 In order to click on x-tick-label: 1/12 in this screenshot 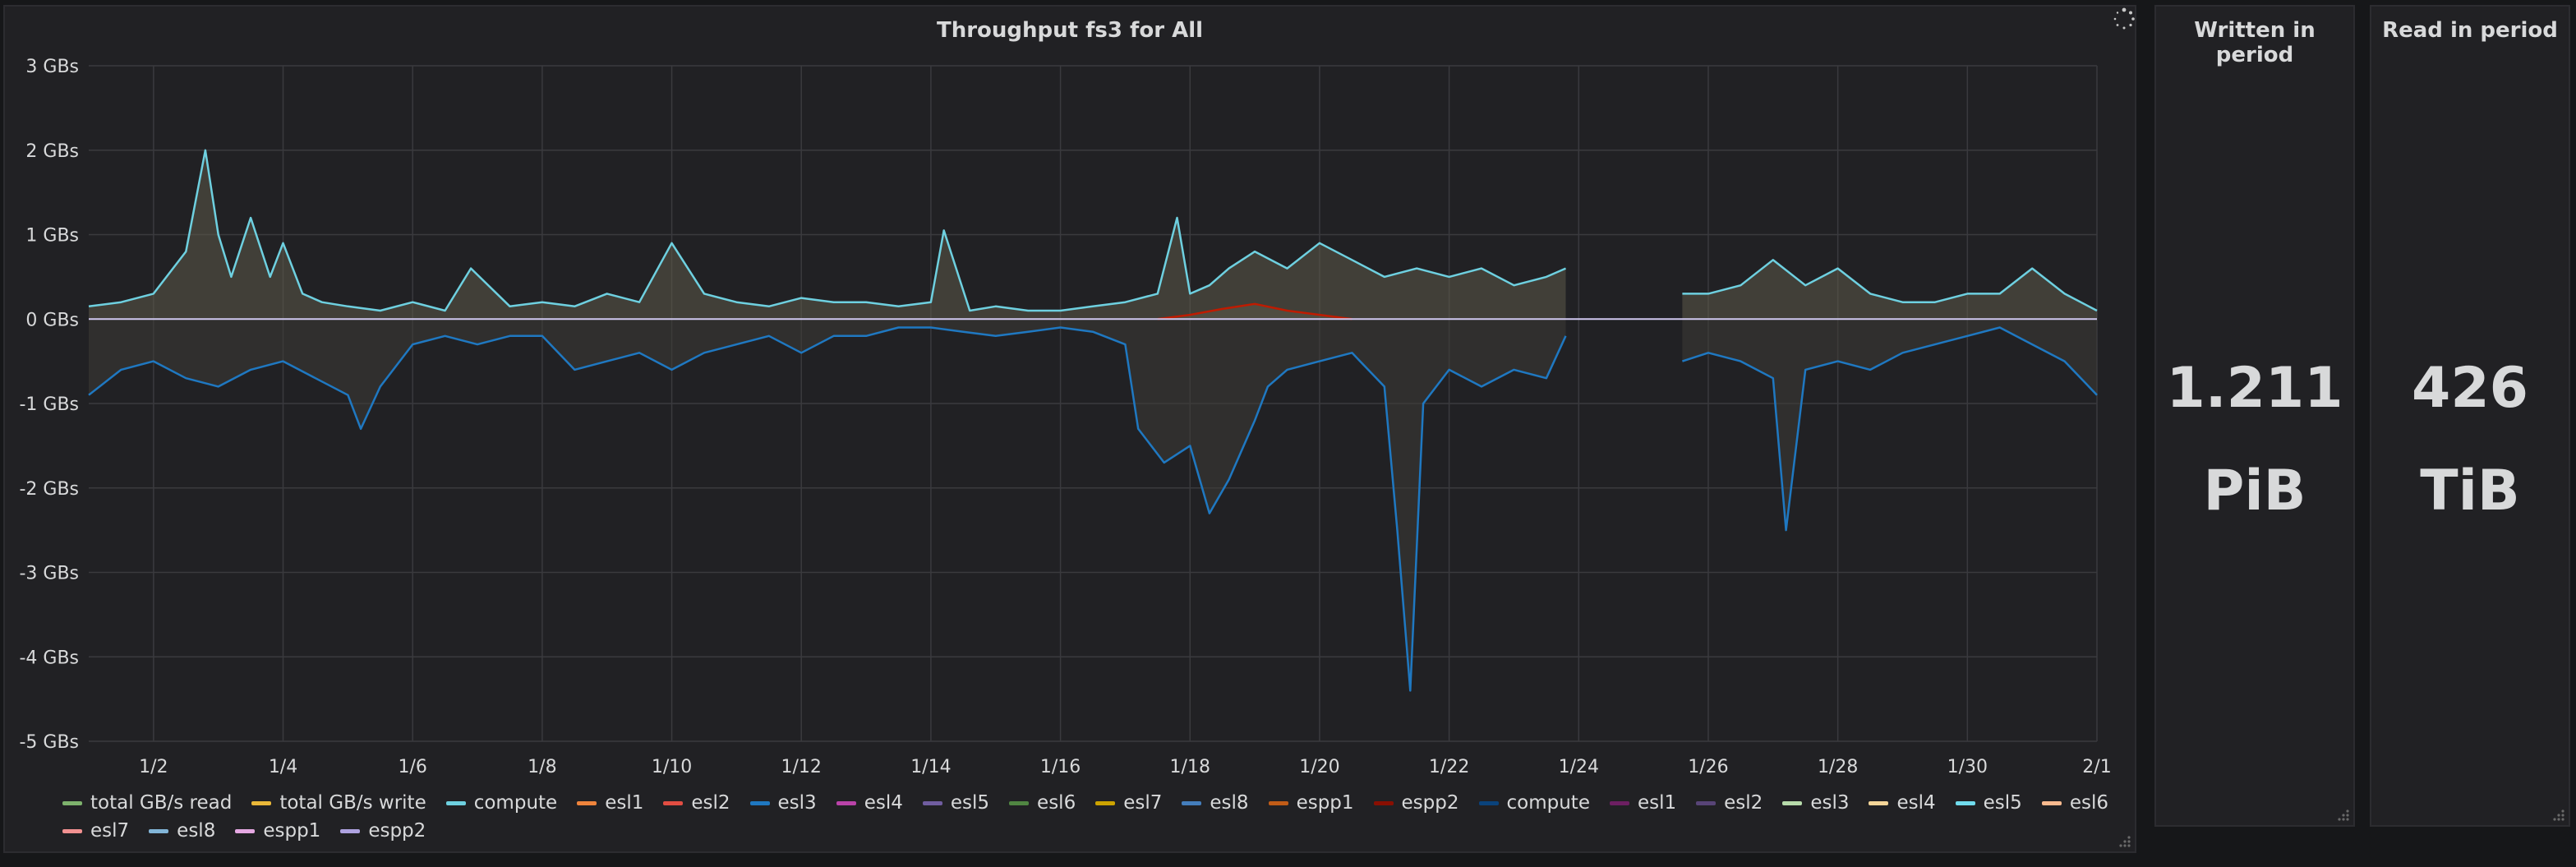, I will do `click(801, 767)`.